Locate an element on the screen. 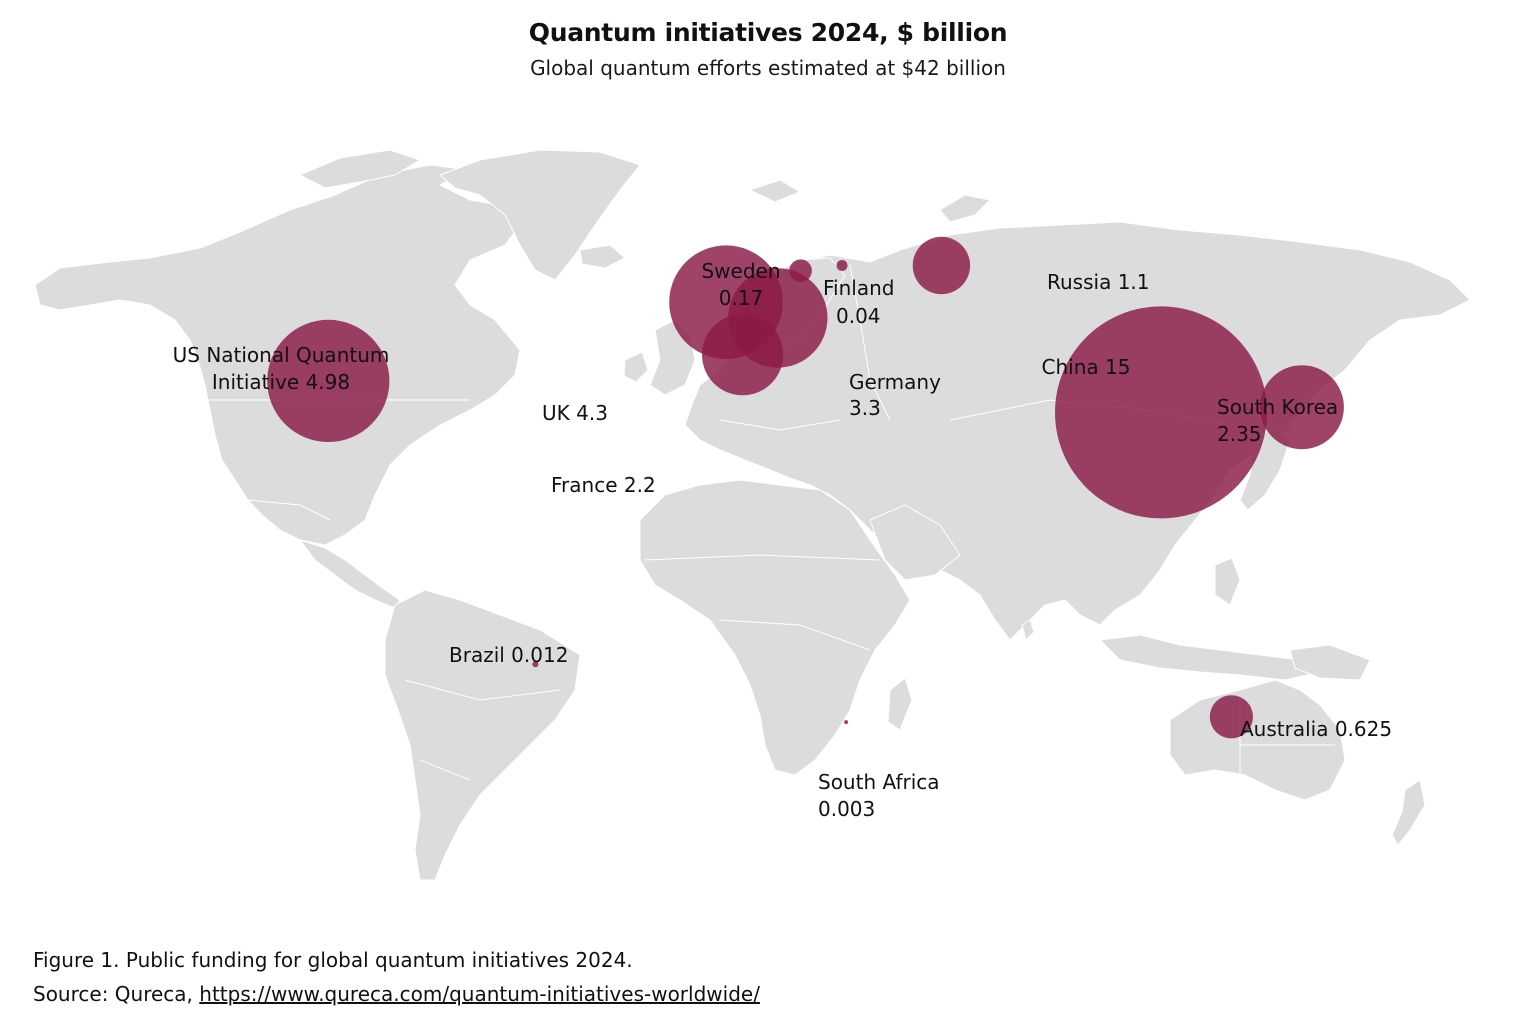 Image resolution: width=1536 pixels, height=1031 pixels. land-arabia is located at coordinates (915, 542).